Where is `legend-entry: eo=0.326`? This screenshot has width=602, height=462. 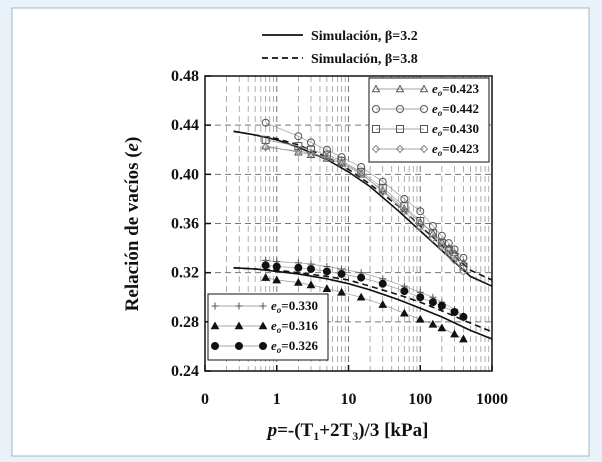 legend-entry: eo=0.326 is located at coordinates (264, 346).